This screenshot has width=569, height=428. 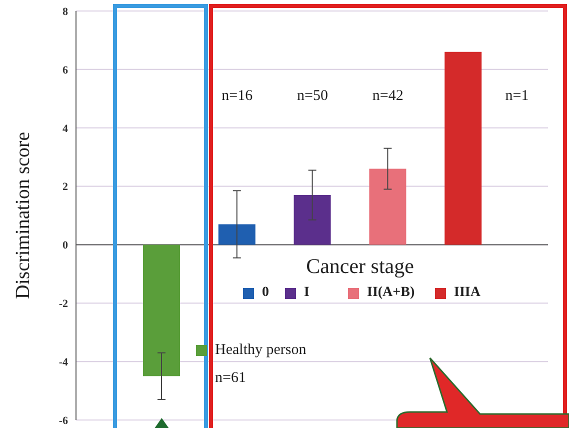 I want to click on legend-label: II(A+B), so click(x=390, y=293).